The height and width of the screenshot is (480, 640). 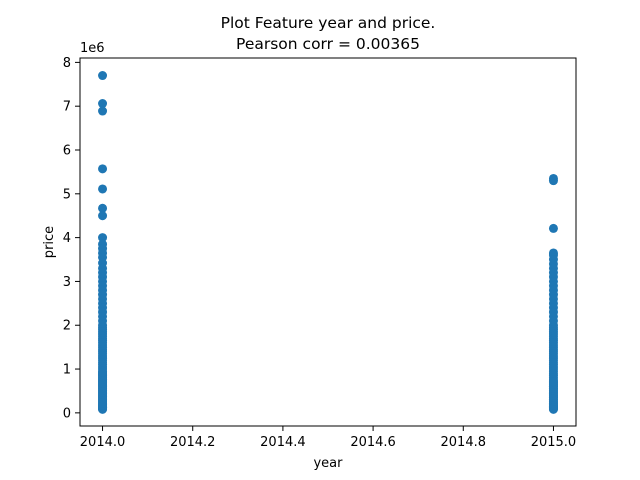 I want to click on y-tick-label: 4, so click(x=67, y=238).